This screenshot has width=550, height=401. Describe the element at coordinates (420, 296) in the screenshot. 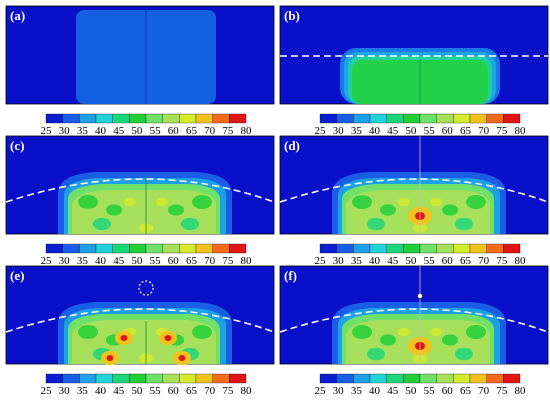

I see `probe-marker` at that location.